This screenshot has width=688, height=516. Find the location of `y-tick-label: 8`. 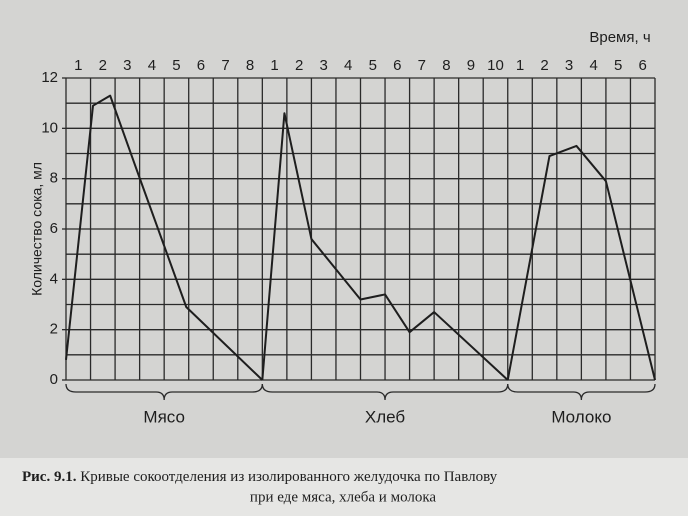

y-tick-label: 8 is located at coordinates (54, 178).